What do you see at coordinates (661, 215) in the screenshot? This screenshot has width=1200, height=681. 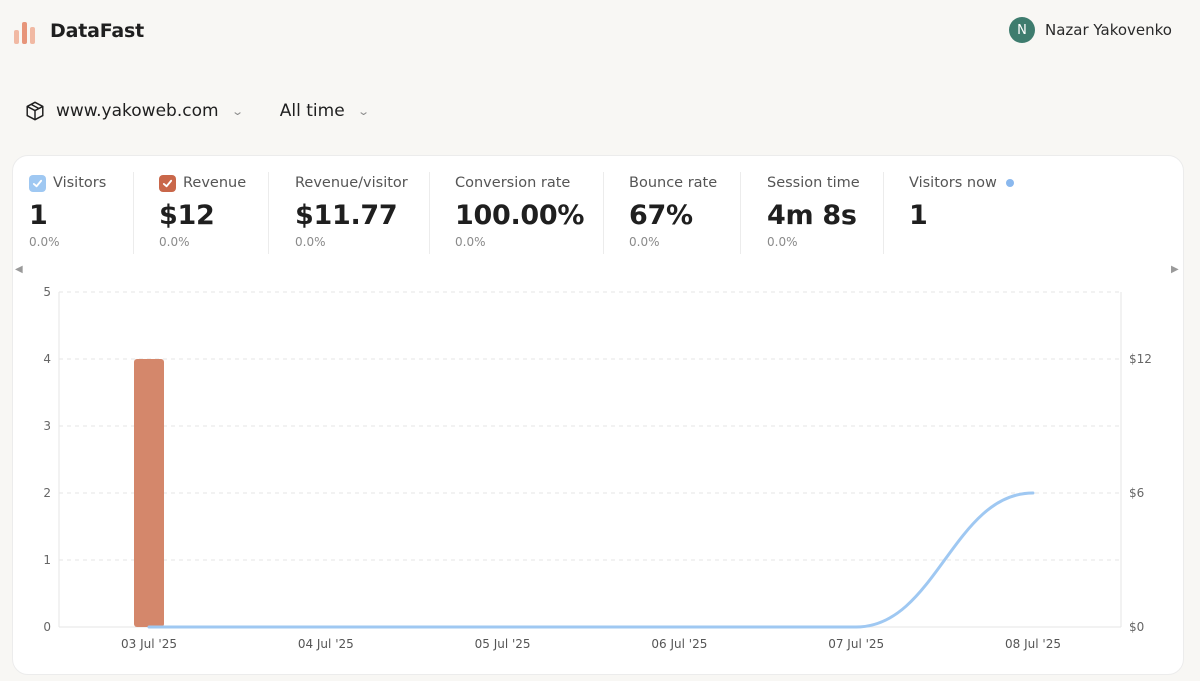 I see `metric-value: 67%` at bounding box center [661, 215].